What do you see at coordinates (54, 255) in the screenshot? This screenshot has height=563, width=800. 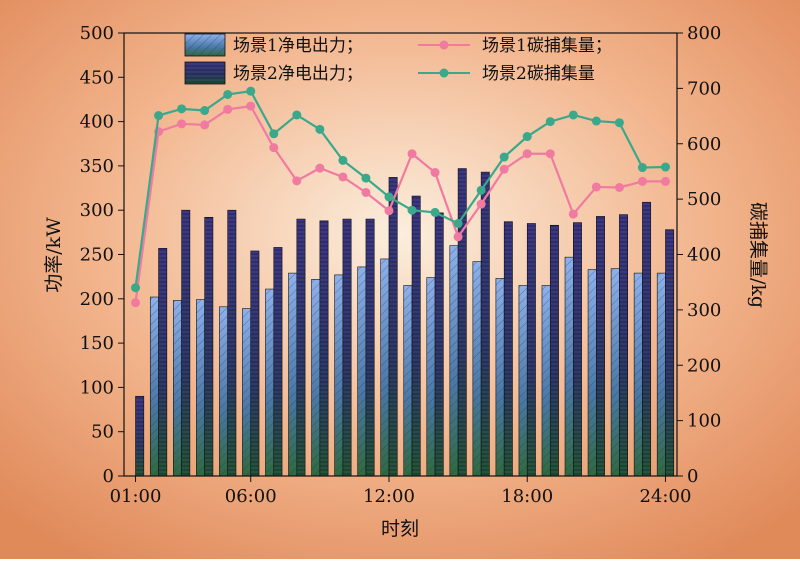 I see `y-axis-left-title: 功率/kW` at bounding box center [54, 255].